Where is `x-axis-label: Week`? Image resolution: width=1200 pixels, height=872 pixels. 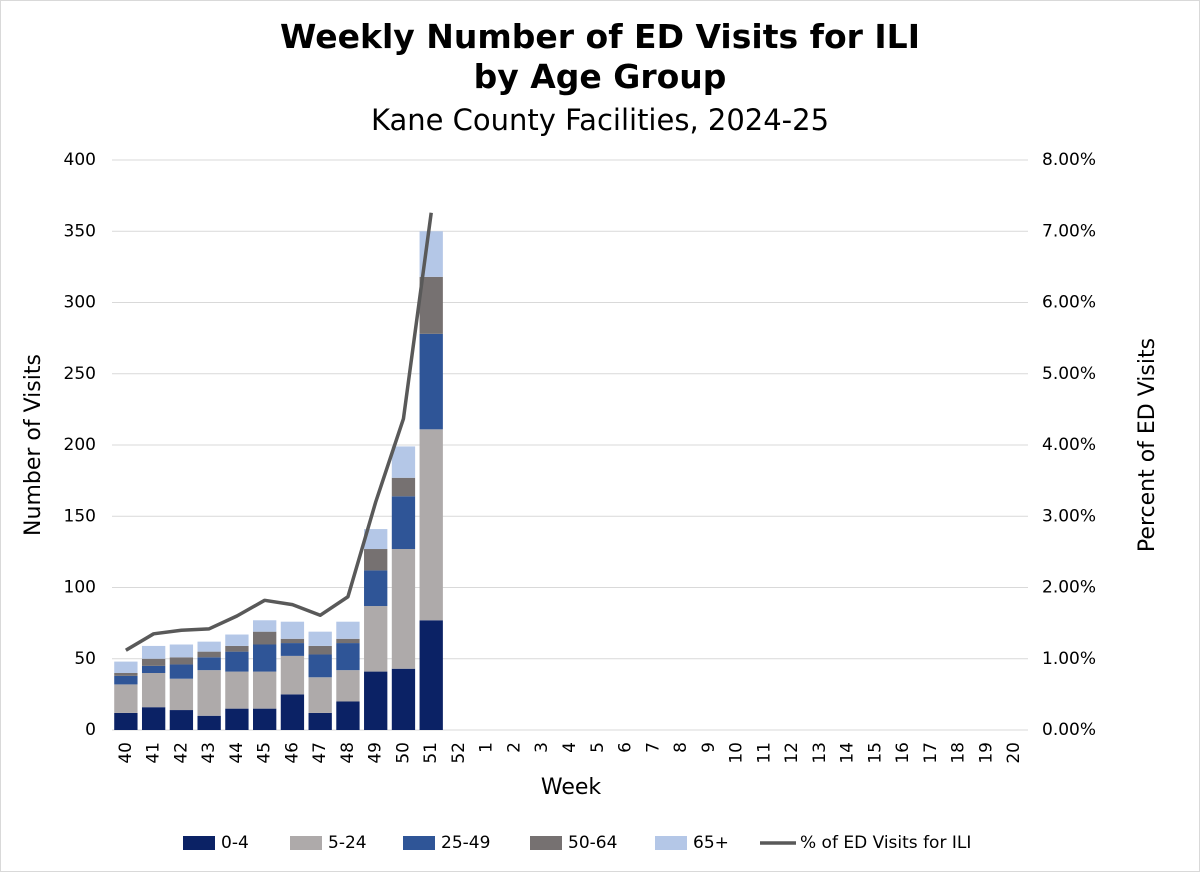
x-axis-label: Week is located at coordinates (571, 787).